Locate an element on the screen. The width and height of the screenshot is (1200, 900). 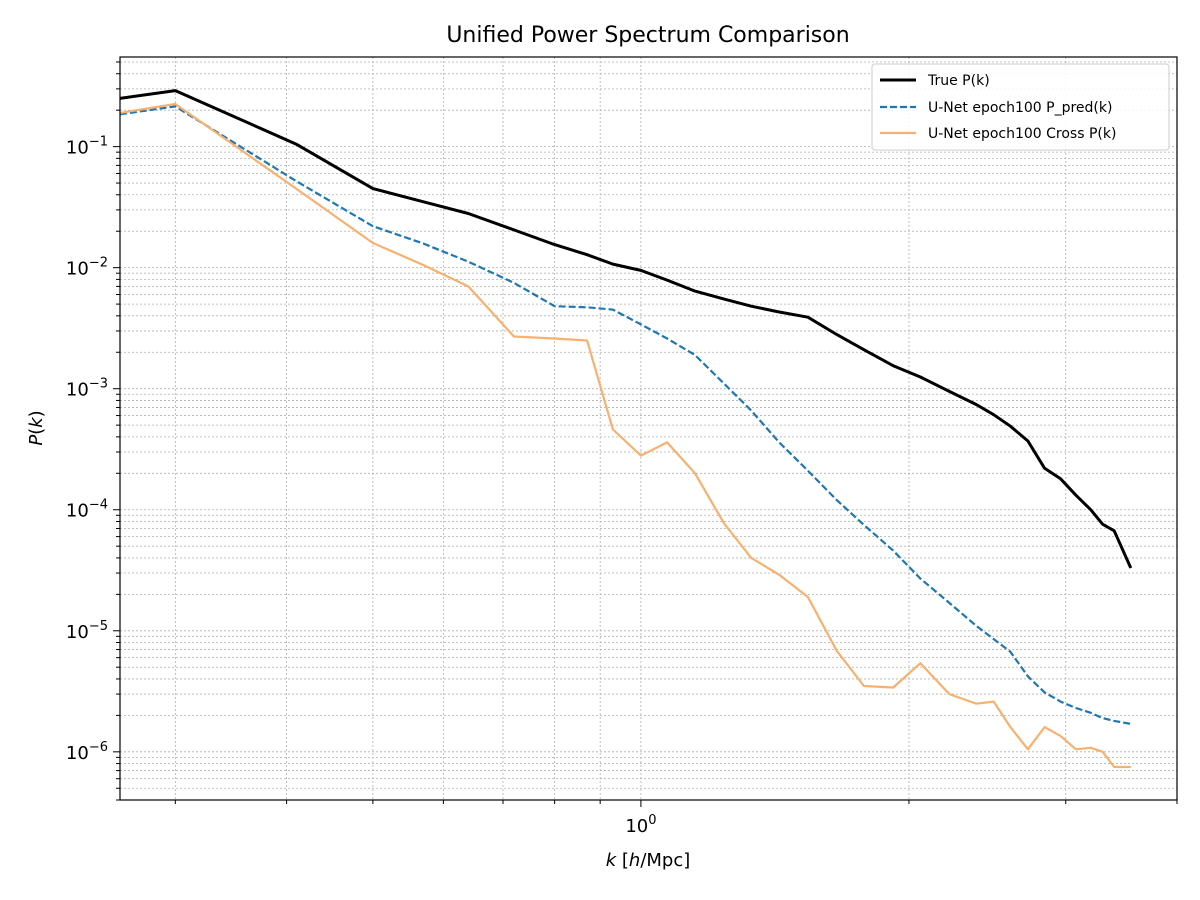
legend-box is located at coordinates (1020, 107).